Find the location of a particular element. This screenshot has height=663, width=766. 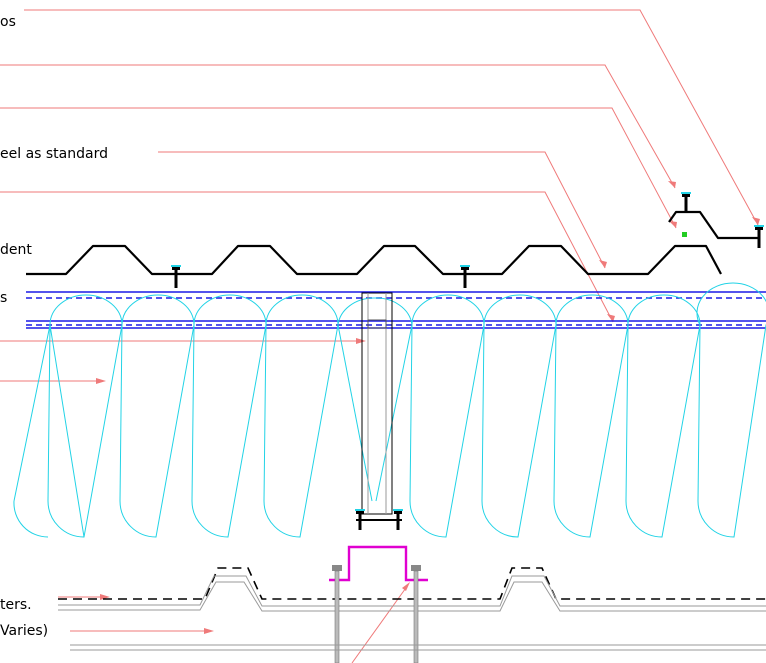

spacer-bracket-outline is located at coordinates (377, 403).